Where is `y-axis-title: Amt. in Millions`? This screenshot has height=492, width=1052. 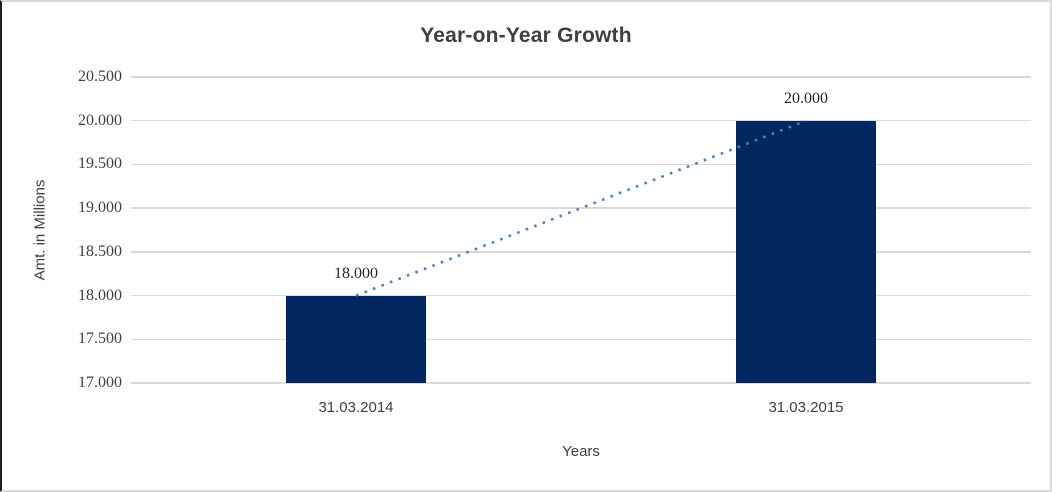 y-axis-title: Amt. in Millions is located at coordinates (40, 230).